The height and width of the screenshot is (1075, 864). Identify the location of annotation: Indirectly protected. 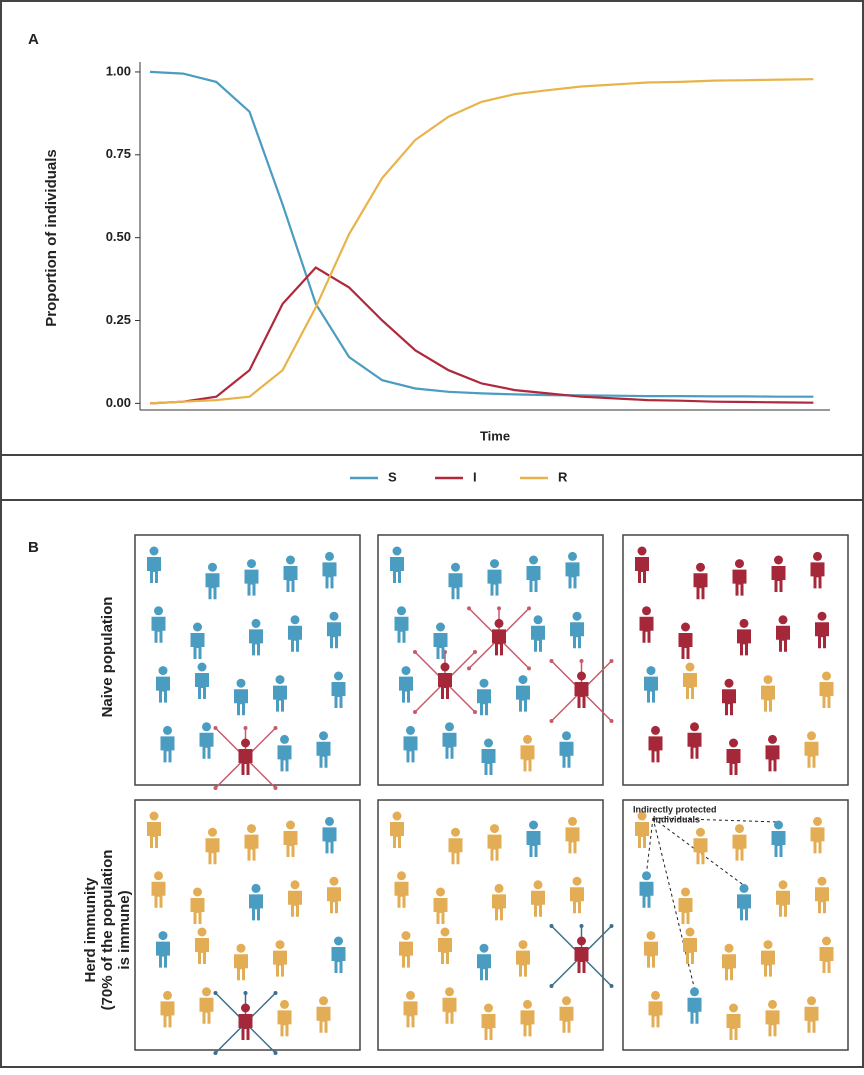
(675, 809).